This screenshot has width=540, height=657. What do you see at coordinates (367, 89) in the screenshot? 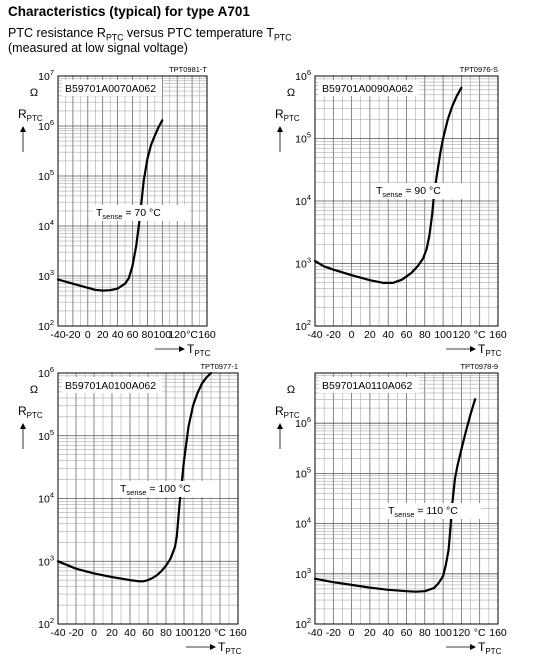
I see `part-number-label: B59701A0090A062` at bounding box center [367, 89].